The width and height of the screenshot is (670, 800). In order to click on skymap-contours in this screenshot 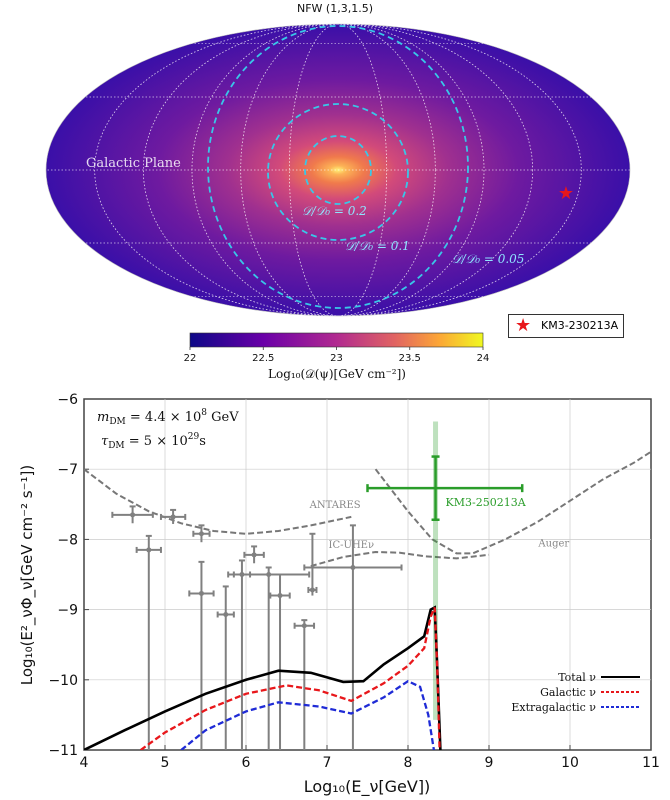, I will do `click(338, 167)`.